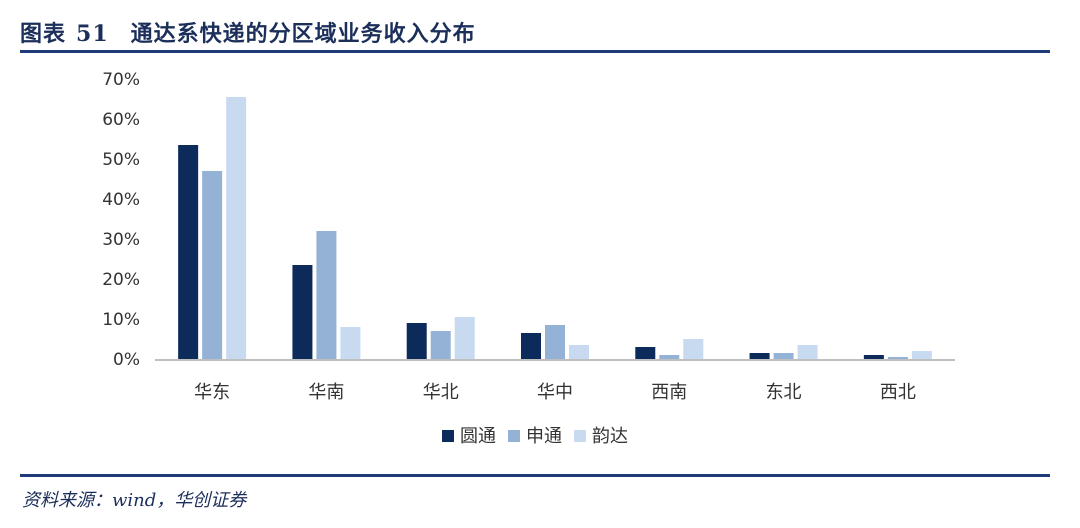 This screenshot has width=1080, height=528. What do you see at coordinates (555, 342) in the screenshot?
I see `bar-申通-华中` at bounding box center [555, 342].